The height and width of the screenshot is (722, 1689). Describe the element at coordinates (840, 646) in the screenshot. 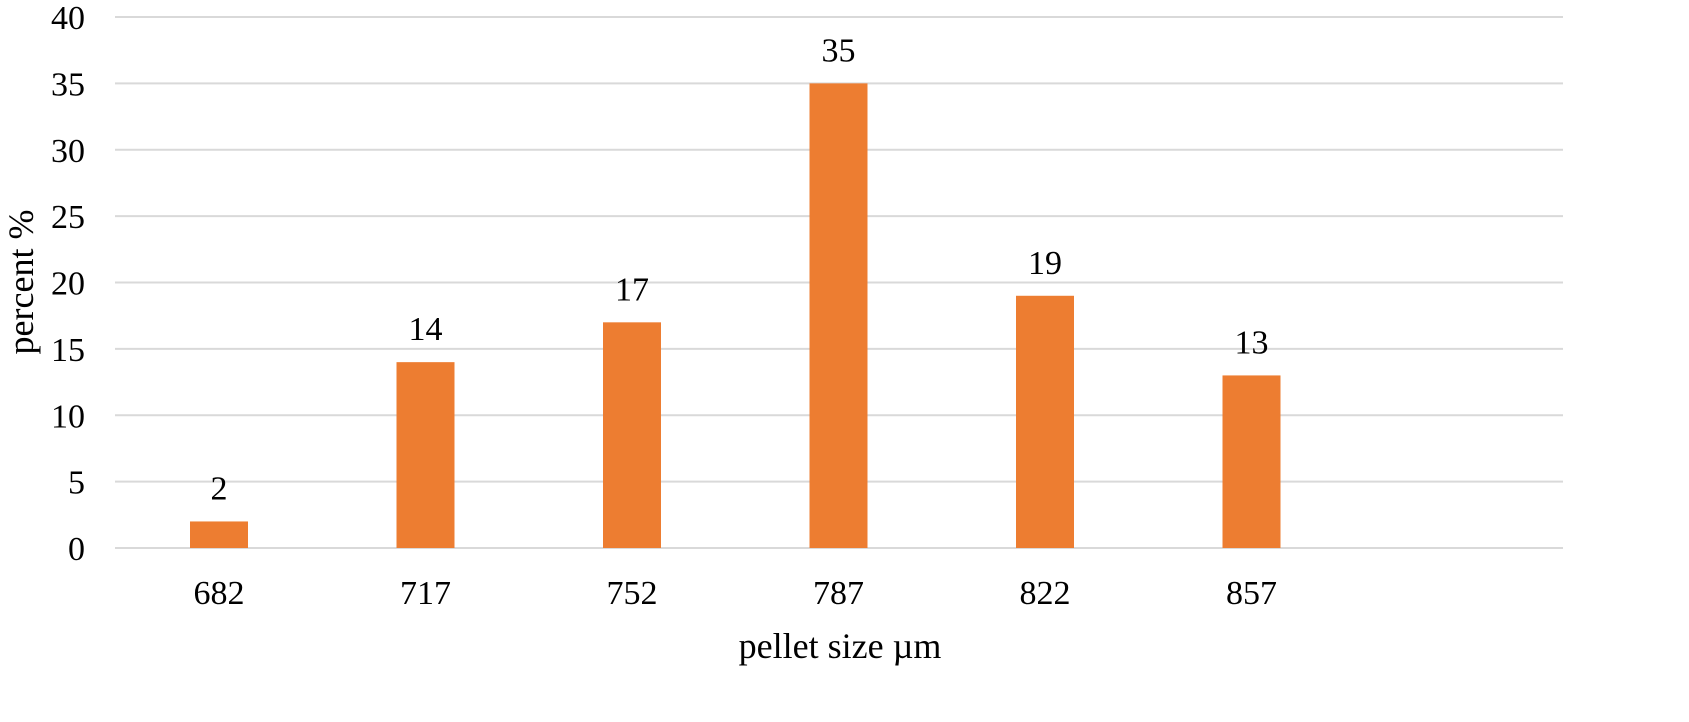

I see `x-axis-title: pellet size µm` at that location.